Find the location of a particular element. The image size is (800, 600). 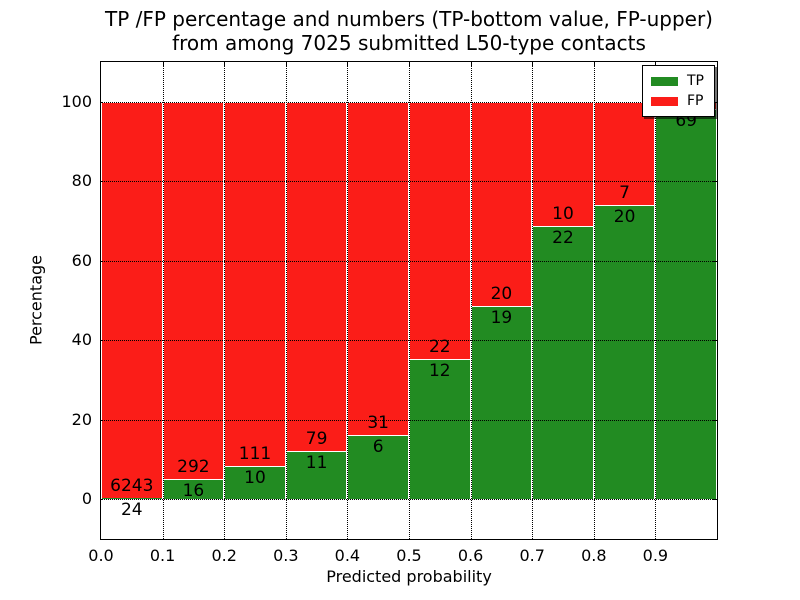

fp-count-label: 7 is located at coordinates (624, 192).